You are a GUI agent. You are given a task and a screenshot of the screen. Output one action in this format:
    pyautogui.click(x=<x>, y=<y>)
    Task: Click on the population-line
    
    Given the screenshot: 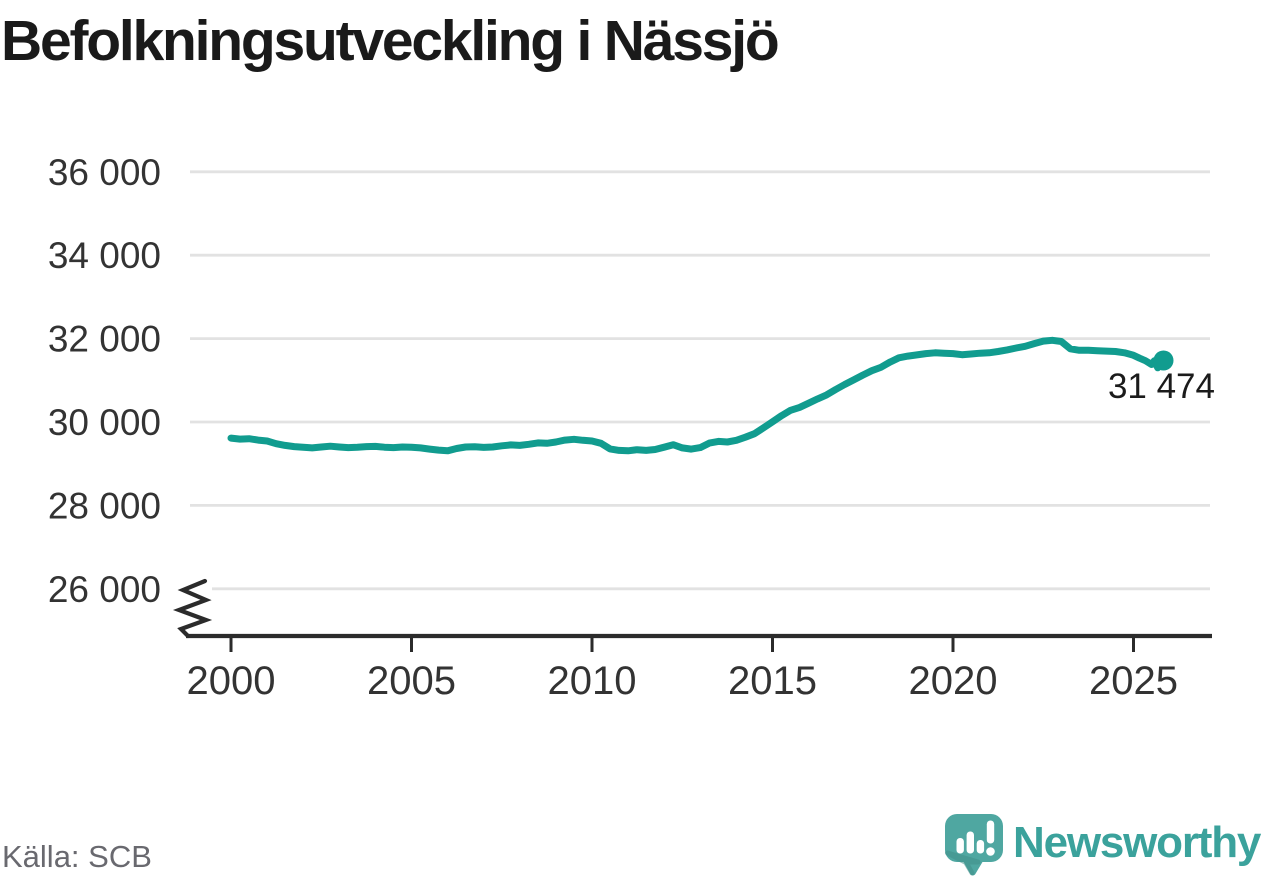 What is the action you would take?
    pyautogui.click(x=697, y=395)
    